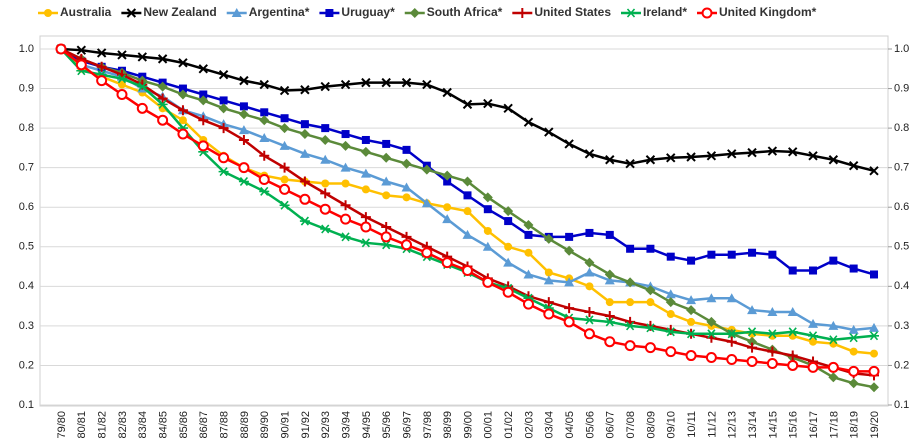 The width and height of the screenshot is (910, 448). I want to click on x-tick-label: 80/81, so click(82, 425).